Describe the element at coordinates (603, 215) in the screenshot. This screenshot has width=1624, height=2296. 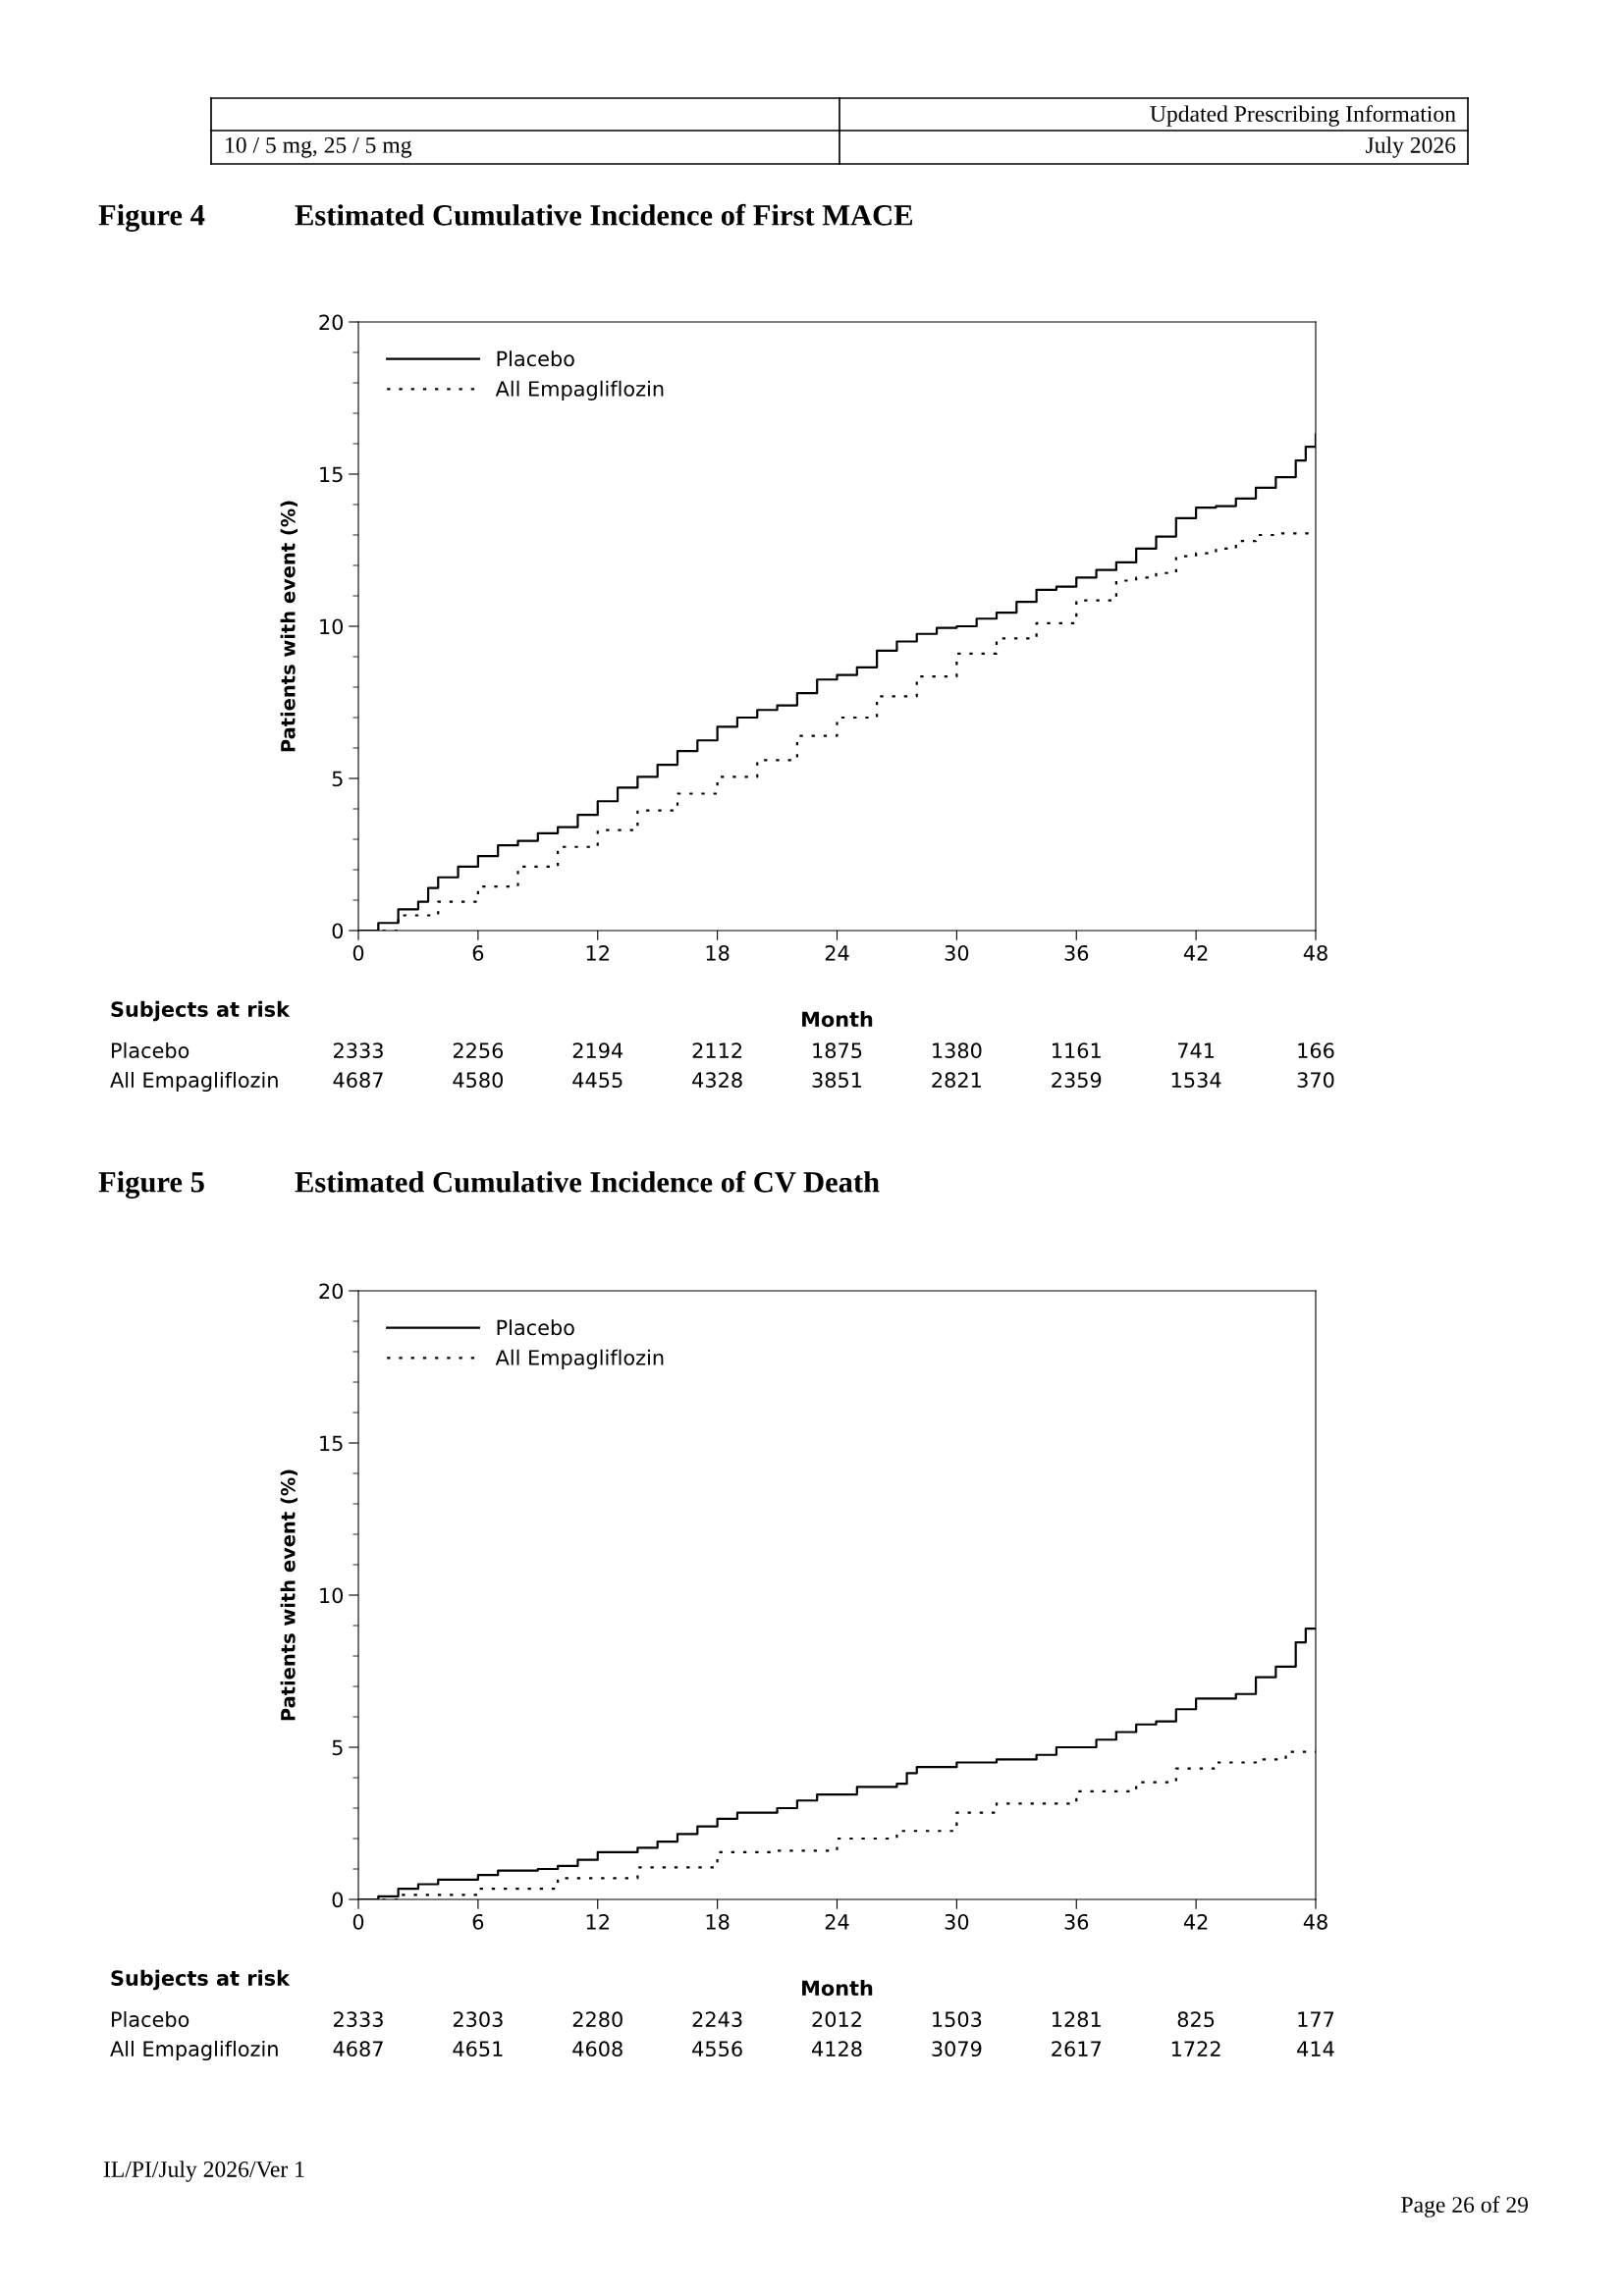
I see `chart-subtitle: Estimated Cumulative Incidence of First MACE` at that location.